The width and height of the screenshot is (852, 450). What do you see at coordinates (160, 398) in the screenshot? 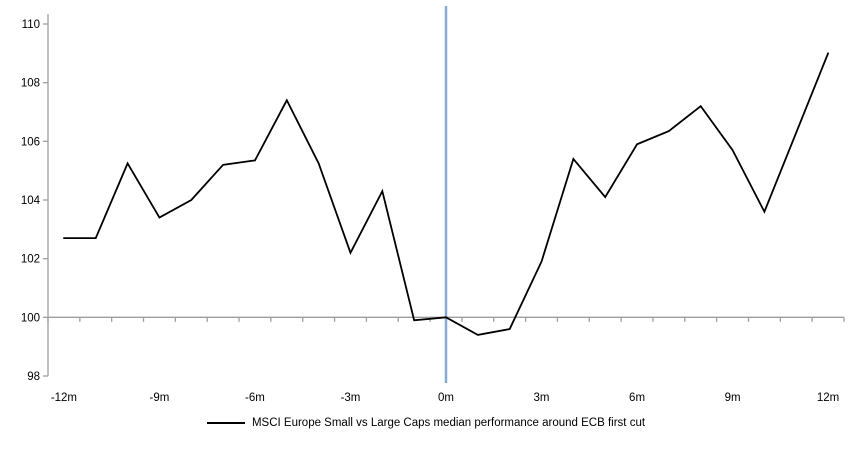
I see `x-tick-label: -9m` at bounding box center [160, 398].